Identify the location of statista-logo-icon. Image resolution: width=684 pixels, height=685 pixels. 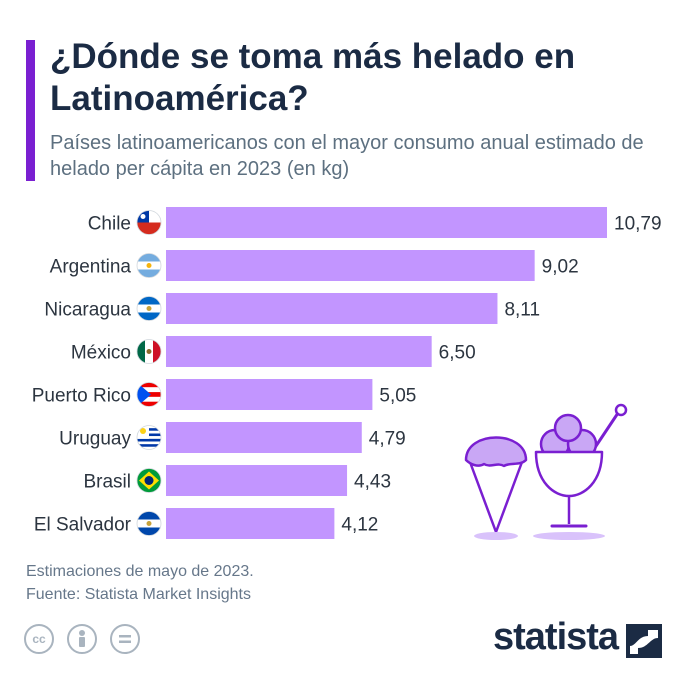
(644, 641).